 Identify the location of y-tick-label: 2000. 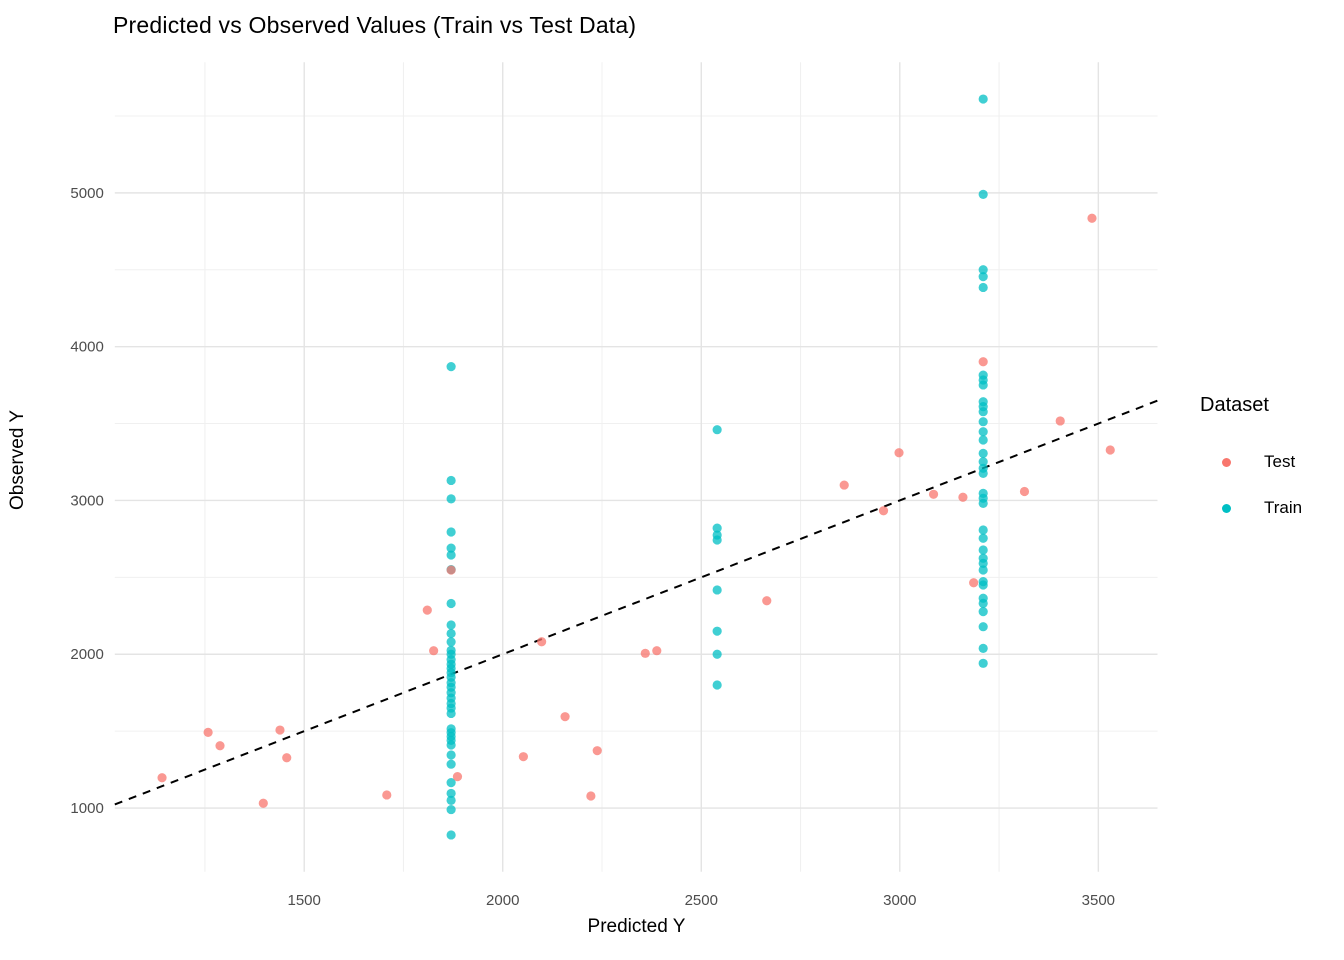
(86, 654).